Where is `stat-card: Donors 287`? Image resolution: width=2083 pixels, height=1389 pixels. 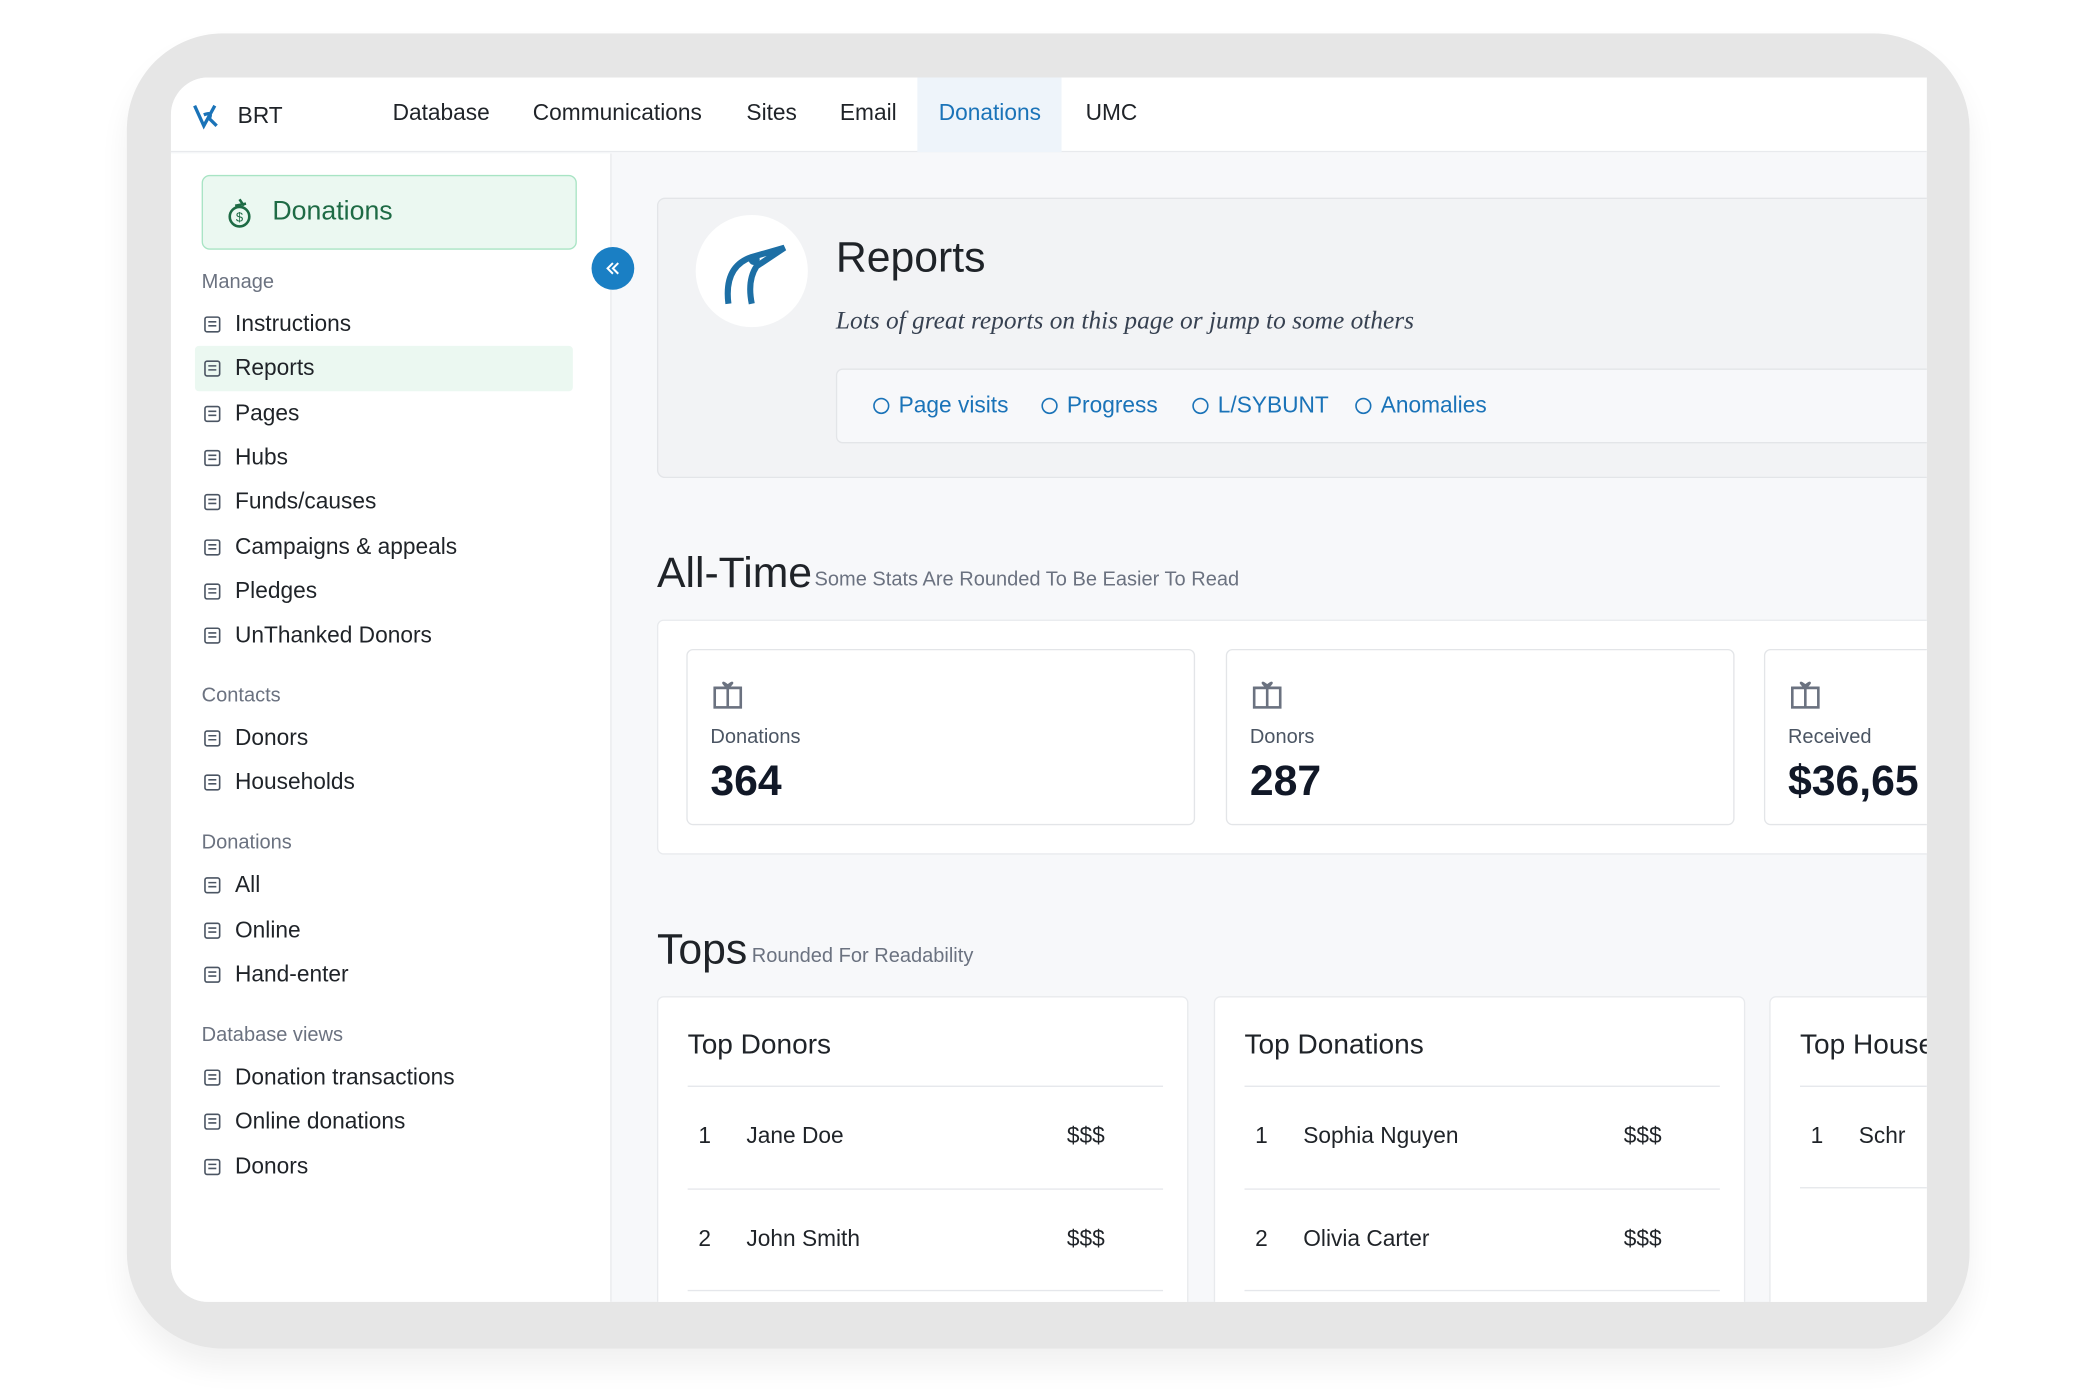
stat-card: Donors 287 is located at coordinates (1480, 737).